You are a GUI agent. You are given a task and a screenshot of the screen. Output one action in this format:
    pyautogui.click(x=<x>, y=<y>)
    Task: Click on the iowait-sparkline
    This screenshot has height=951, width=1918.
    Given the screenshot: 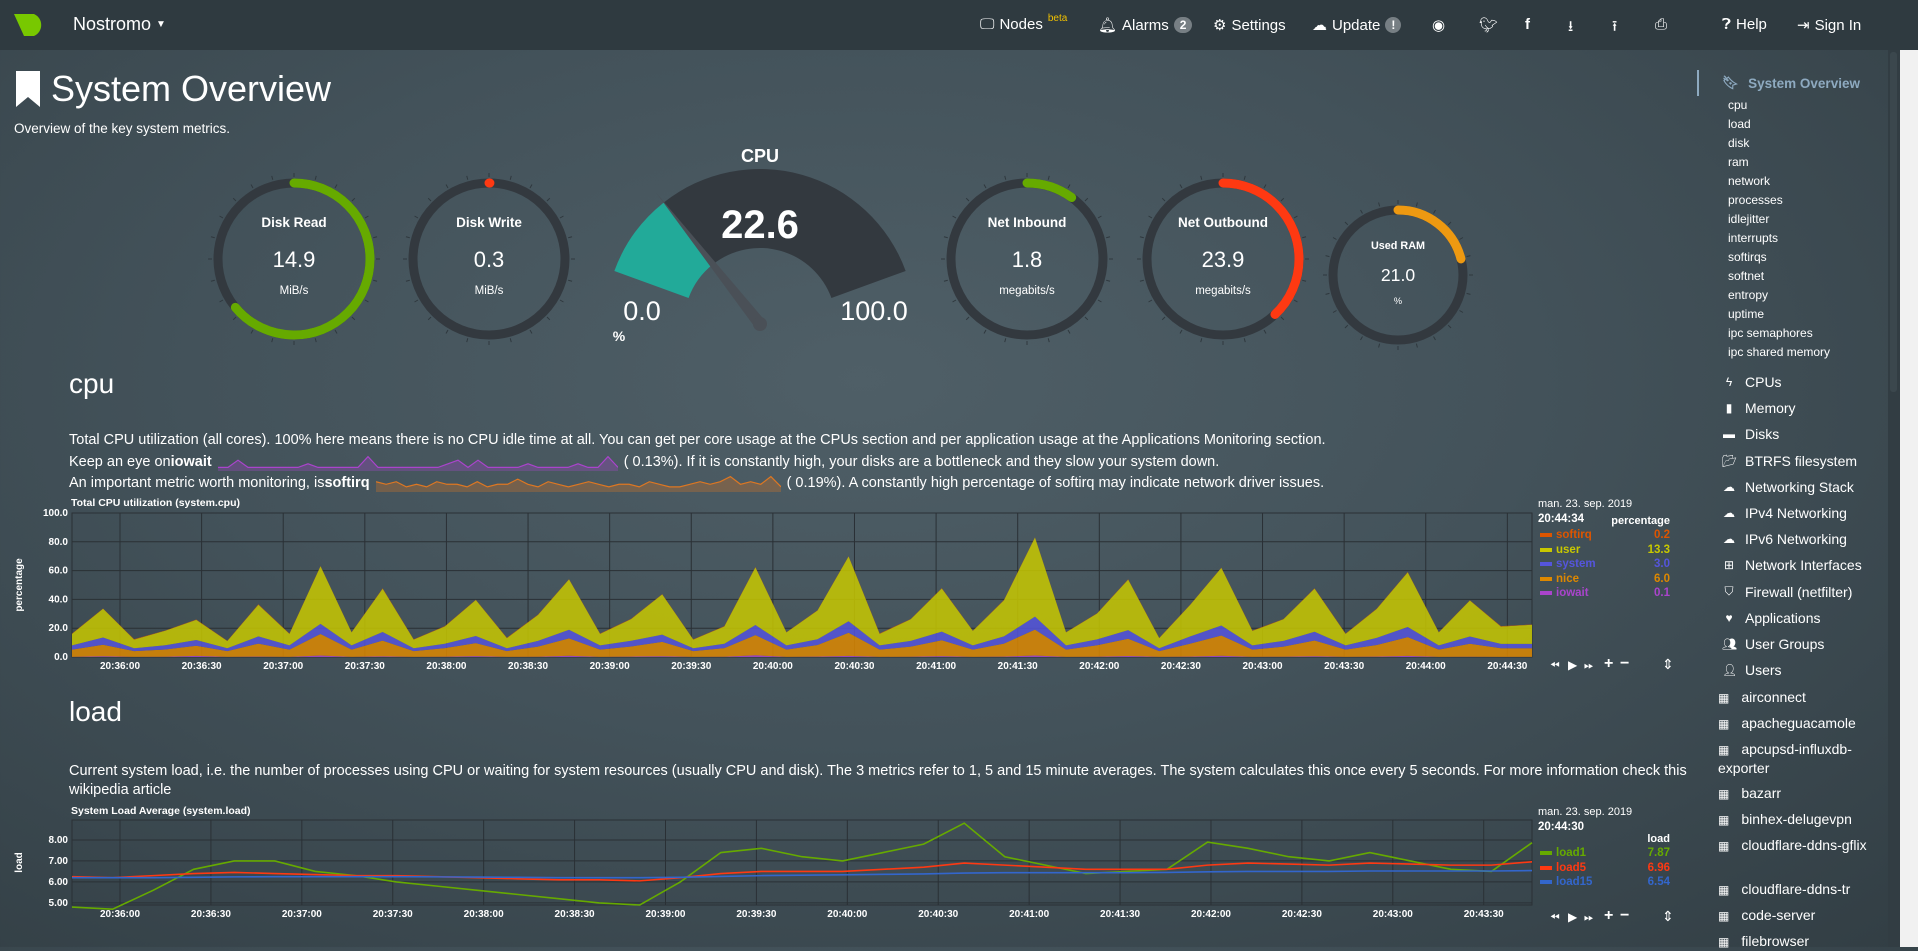 What is the action you would take?
    pyautogui.click(x=417, y=462)
    